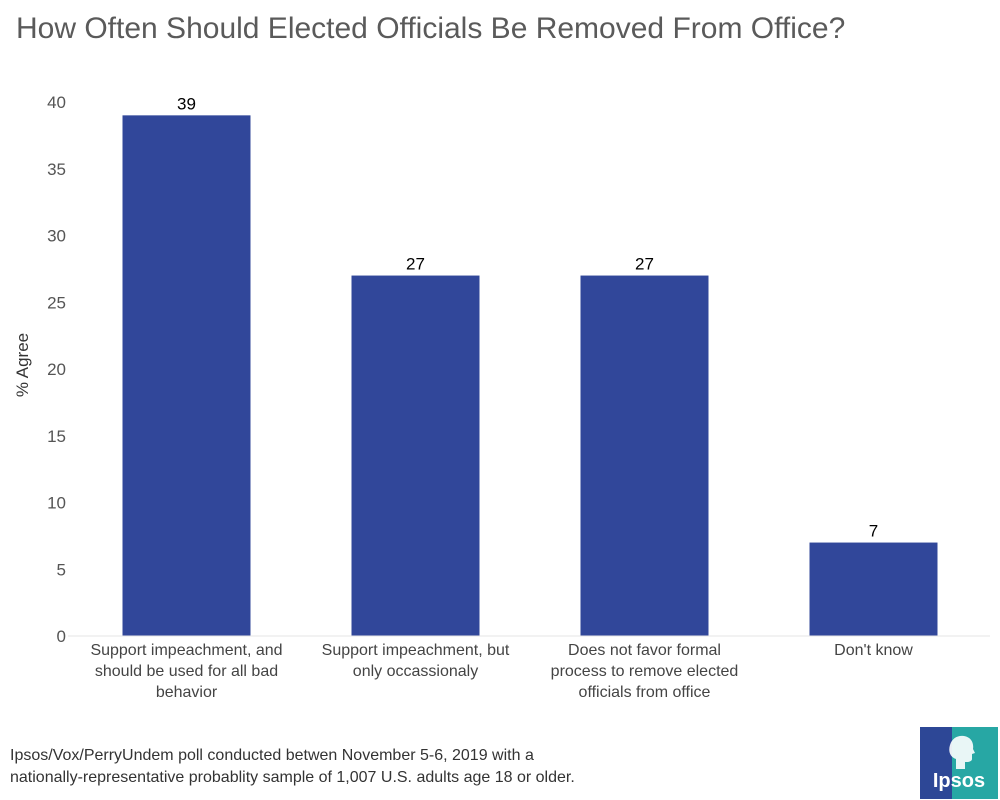 This screenshot has width=1000, height=800. I want to click on x-tick-label-line: Support impeachment, and, so click(186, 650).